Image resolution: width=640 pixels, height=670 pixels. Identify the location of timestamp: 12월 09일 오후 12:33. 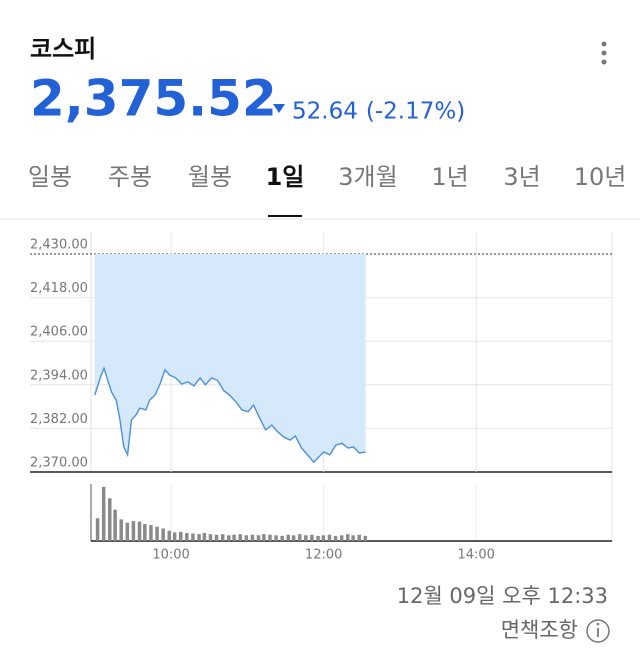
(502, 596).